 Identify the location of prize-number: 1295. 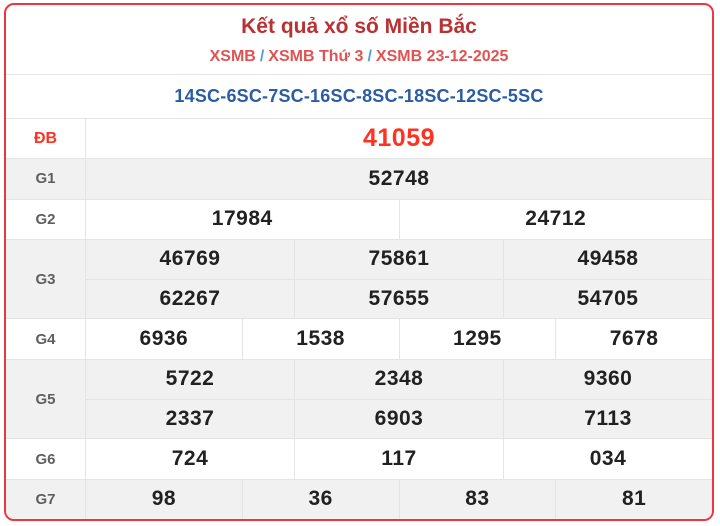
(477, 339).